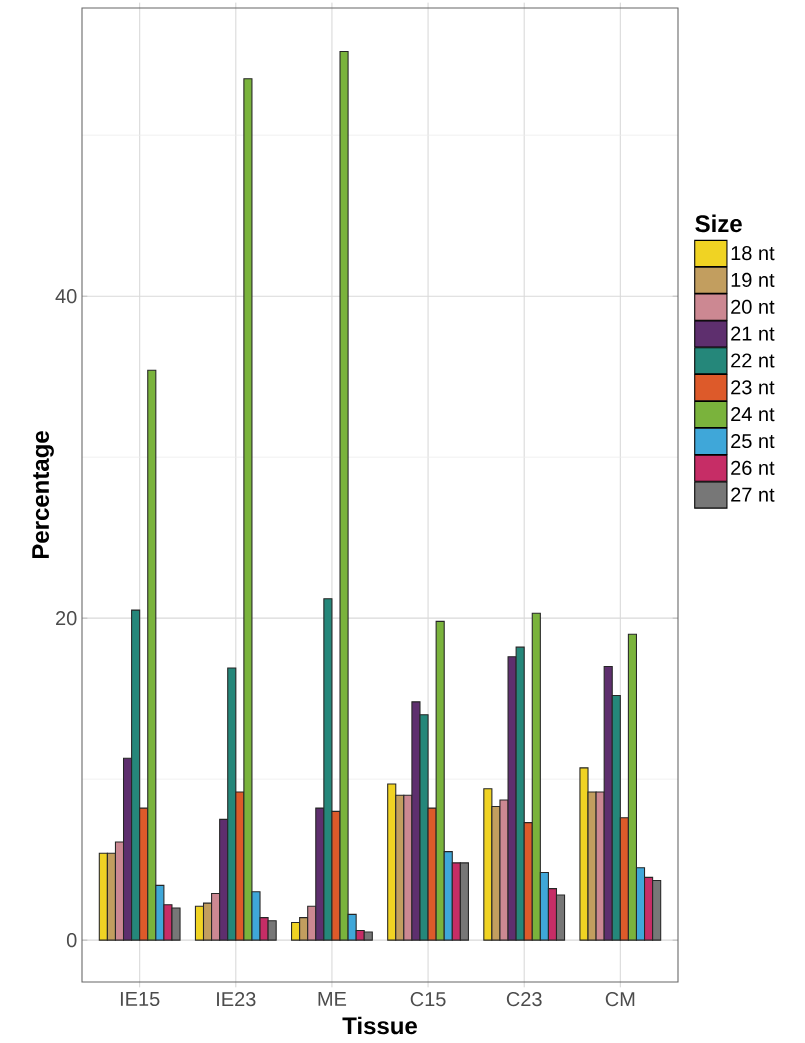 This screenshot has width=805, height=1043. What do you see at coordinates (753, 280) in the screenshot?
I see `legend-label: 19 nt` at bounding box center [753, 280].